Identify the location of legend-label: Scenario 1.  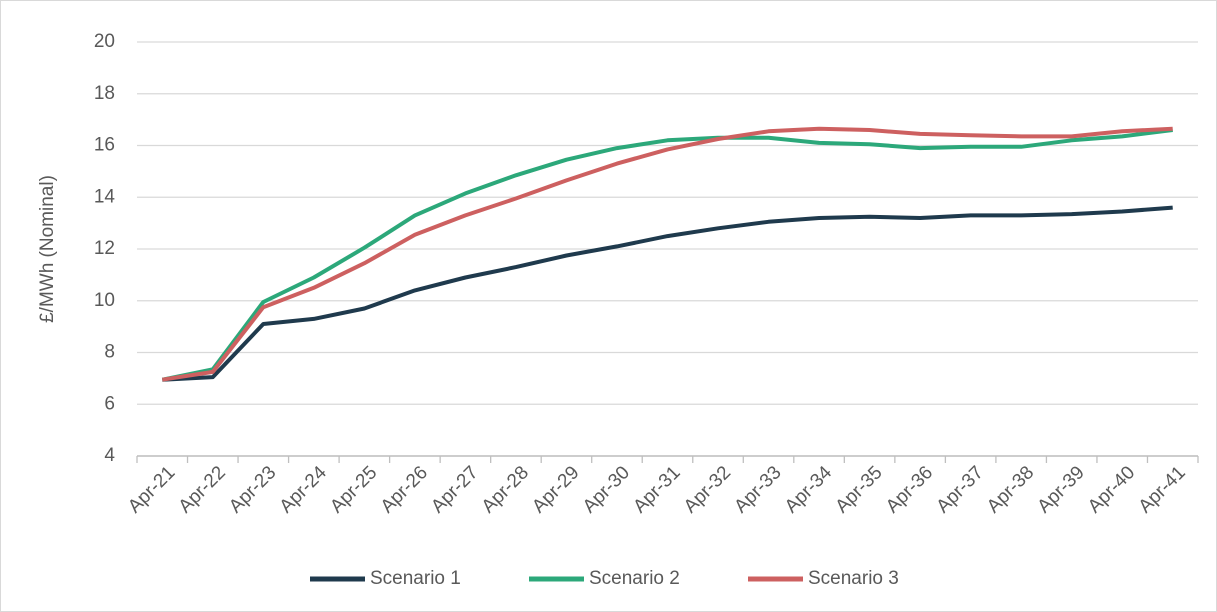
(415, 578).